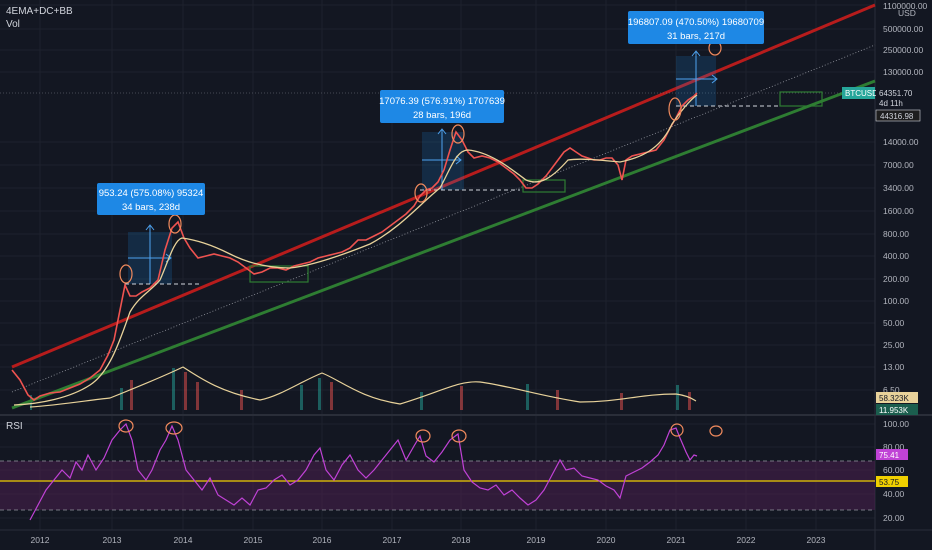 This screenshot has height=550, width=932. What do you see at coordinates (898, 165) in the screenshot?
I see `svg-text: 7000.00` at bounding box center [898, 165].